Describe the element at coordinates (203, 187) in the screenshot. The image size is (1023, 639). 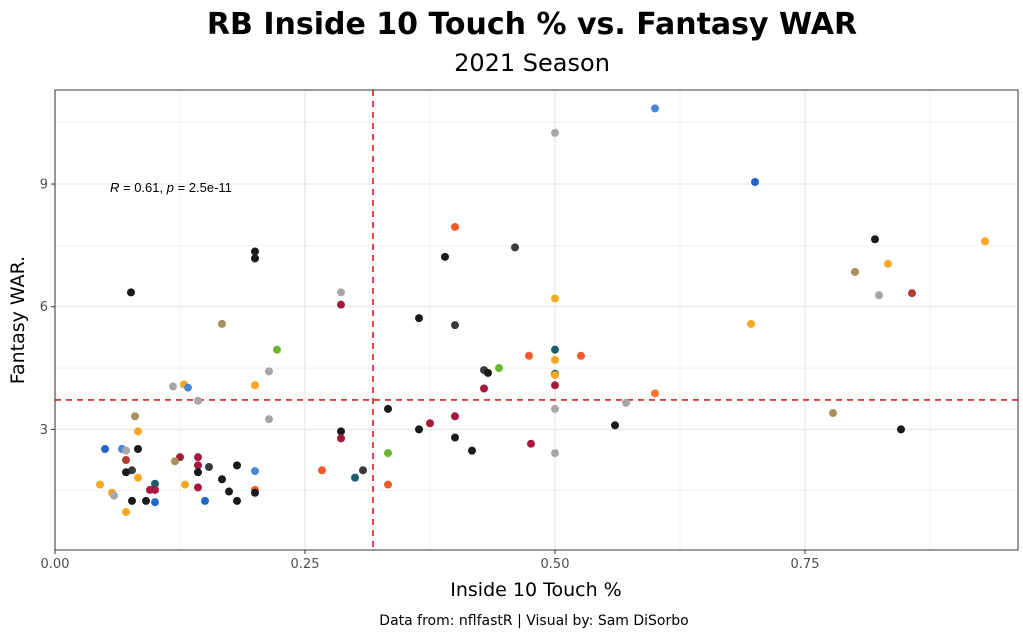
I see `annotation-p-text: = 2.5e-11` at that location.